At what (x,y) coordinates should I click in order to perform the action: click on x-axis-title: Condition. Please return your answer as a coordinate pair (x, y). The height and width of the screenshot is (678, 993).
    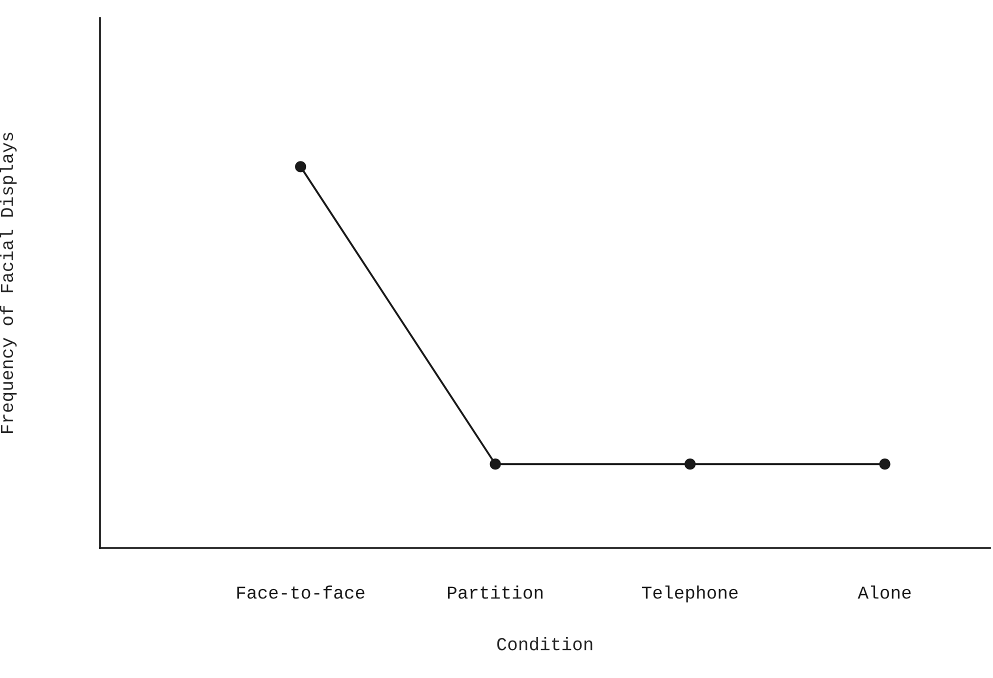
    Looking at the image, I should click on (544, 643).